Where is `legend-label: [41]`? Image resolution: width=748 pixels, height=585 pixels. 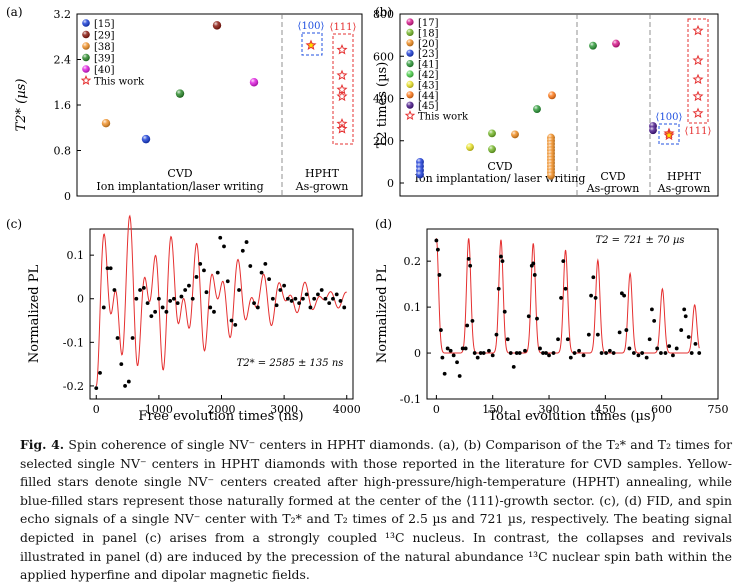
legend-label: [41] is located at coordinates (428, 65).